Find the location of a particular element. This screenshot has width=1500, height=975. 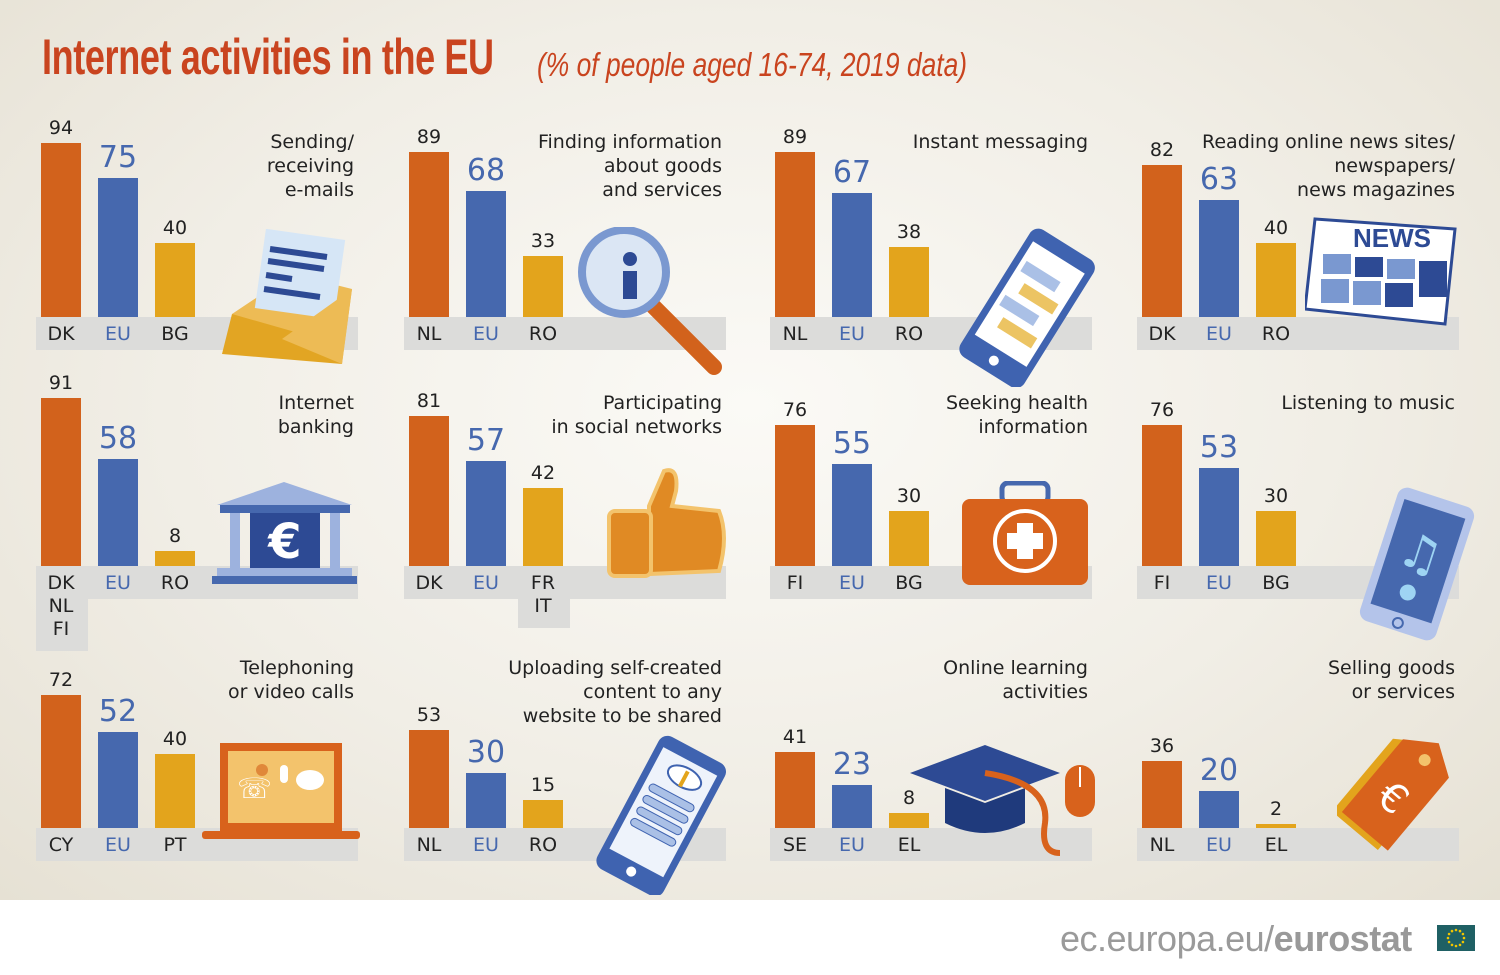

value-label: 75 is located at coordinates (118, 158).